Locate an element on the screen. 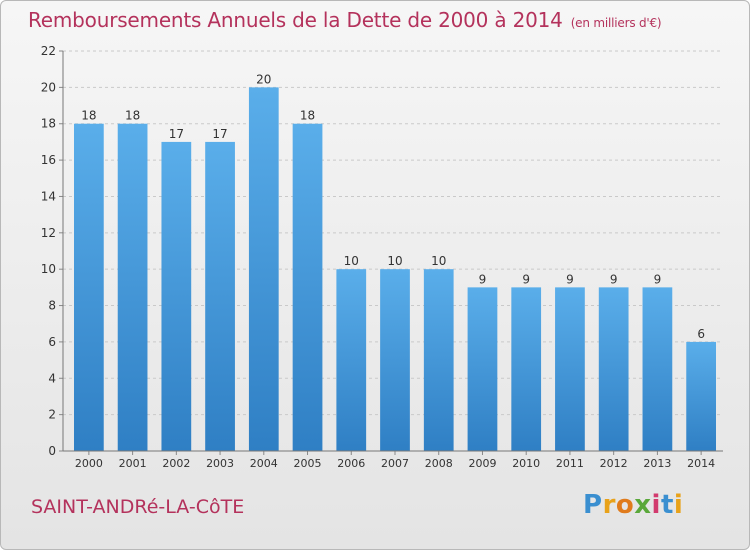  y-tick-label: 6 is located at coordinates (52, 342).